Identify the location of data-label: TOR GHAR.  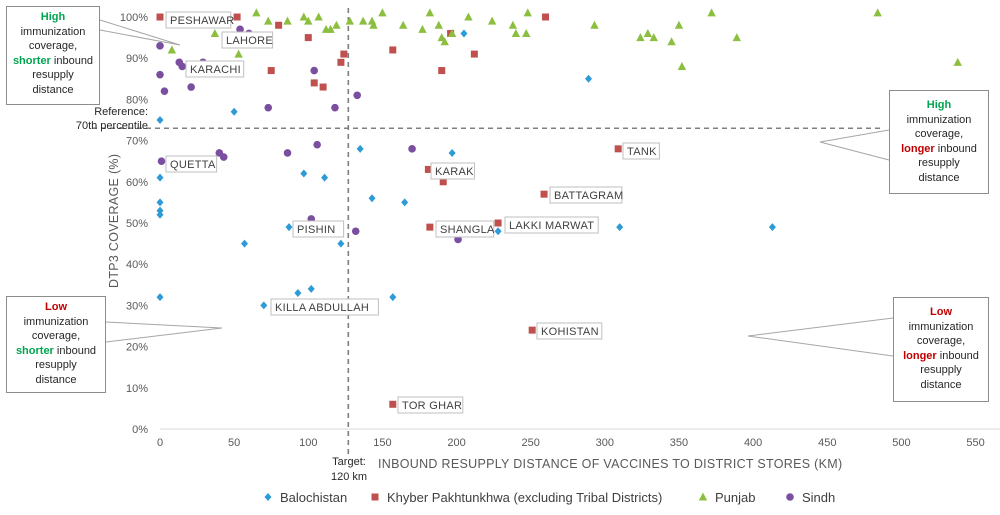
(430, 405).